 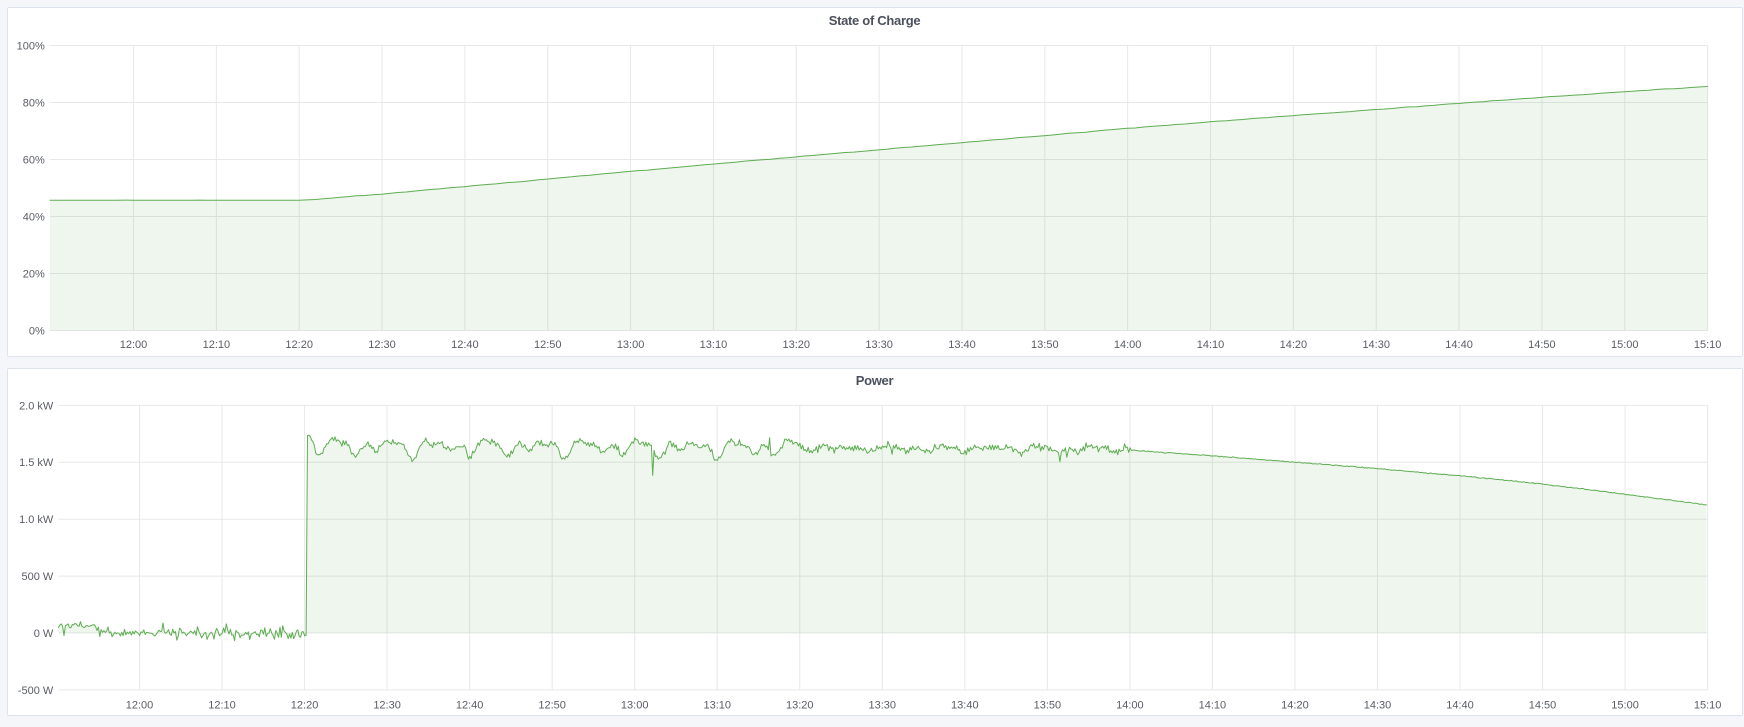 I want to click on svg-text: 80%, so click(x=34, y=103).